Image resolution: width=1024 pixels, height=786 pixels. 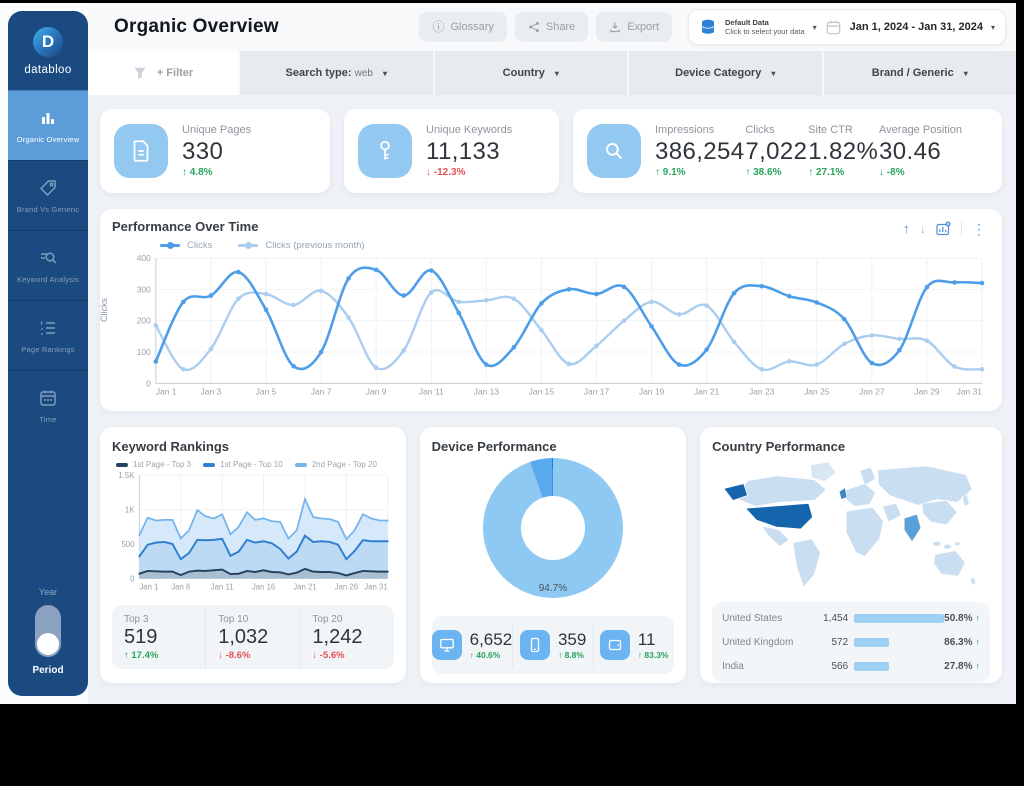 I want to click on world-map-svg, so click(x=850, y=524).